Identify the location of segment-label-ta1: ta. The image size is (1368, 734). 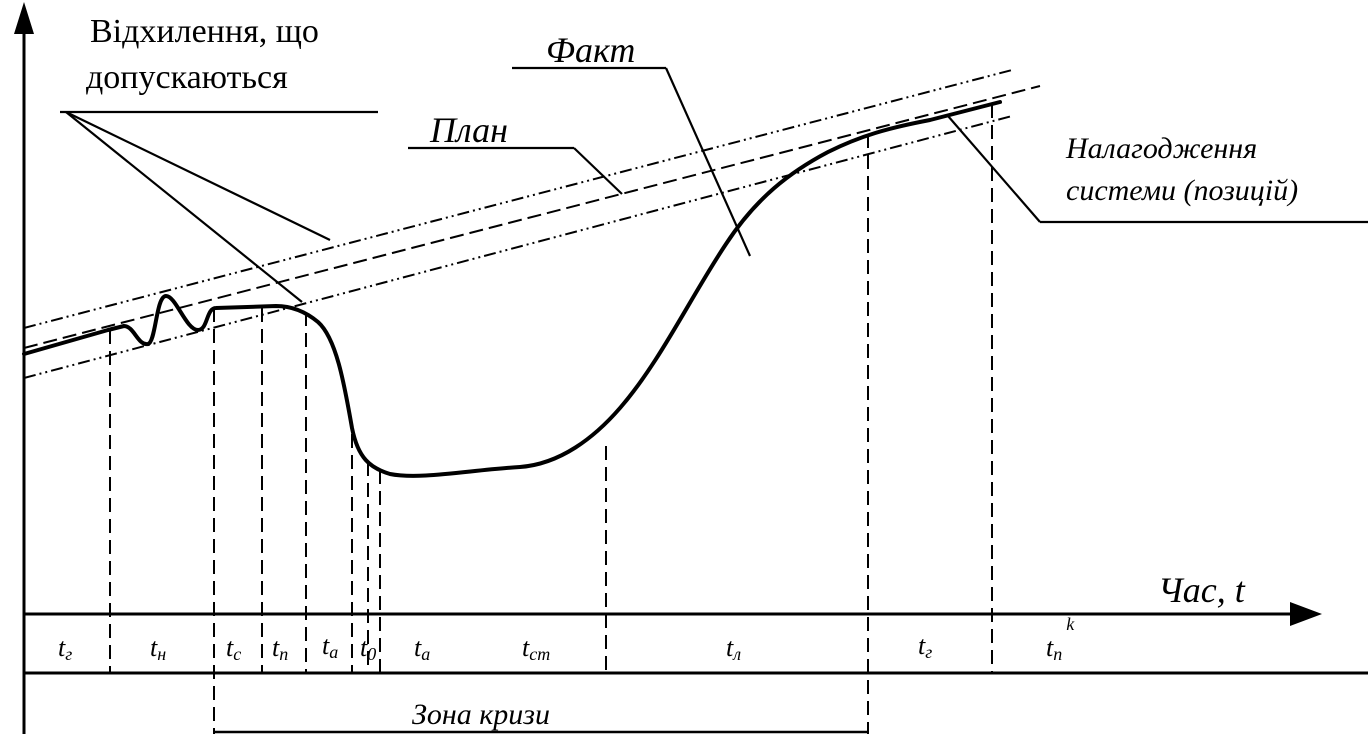
(330, 646).